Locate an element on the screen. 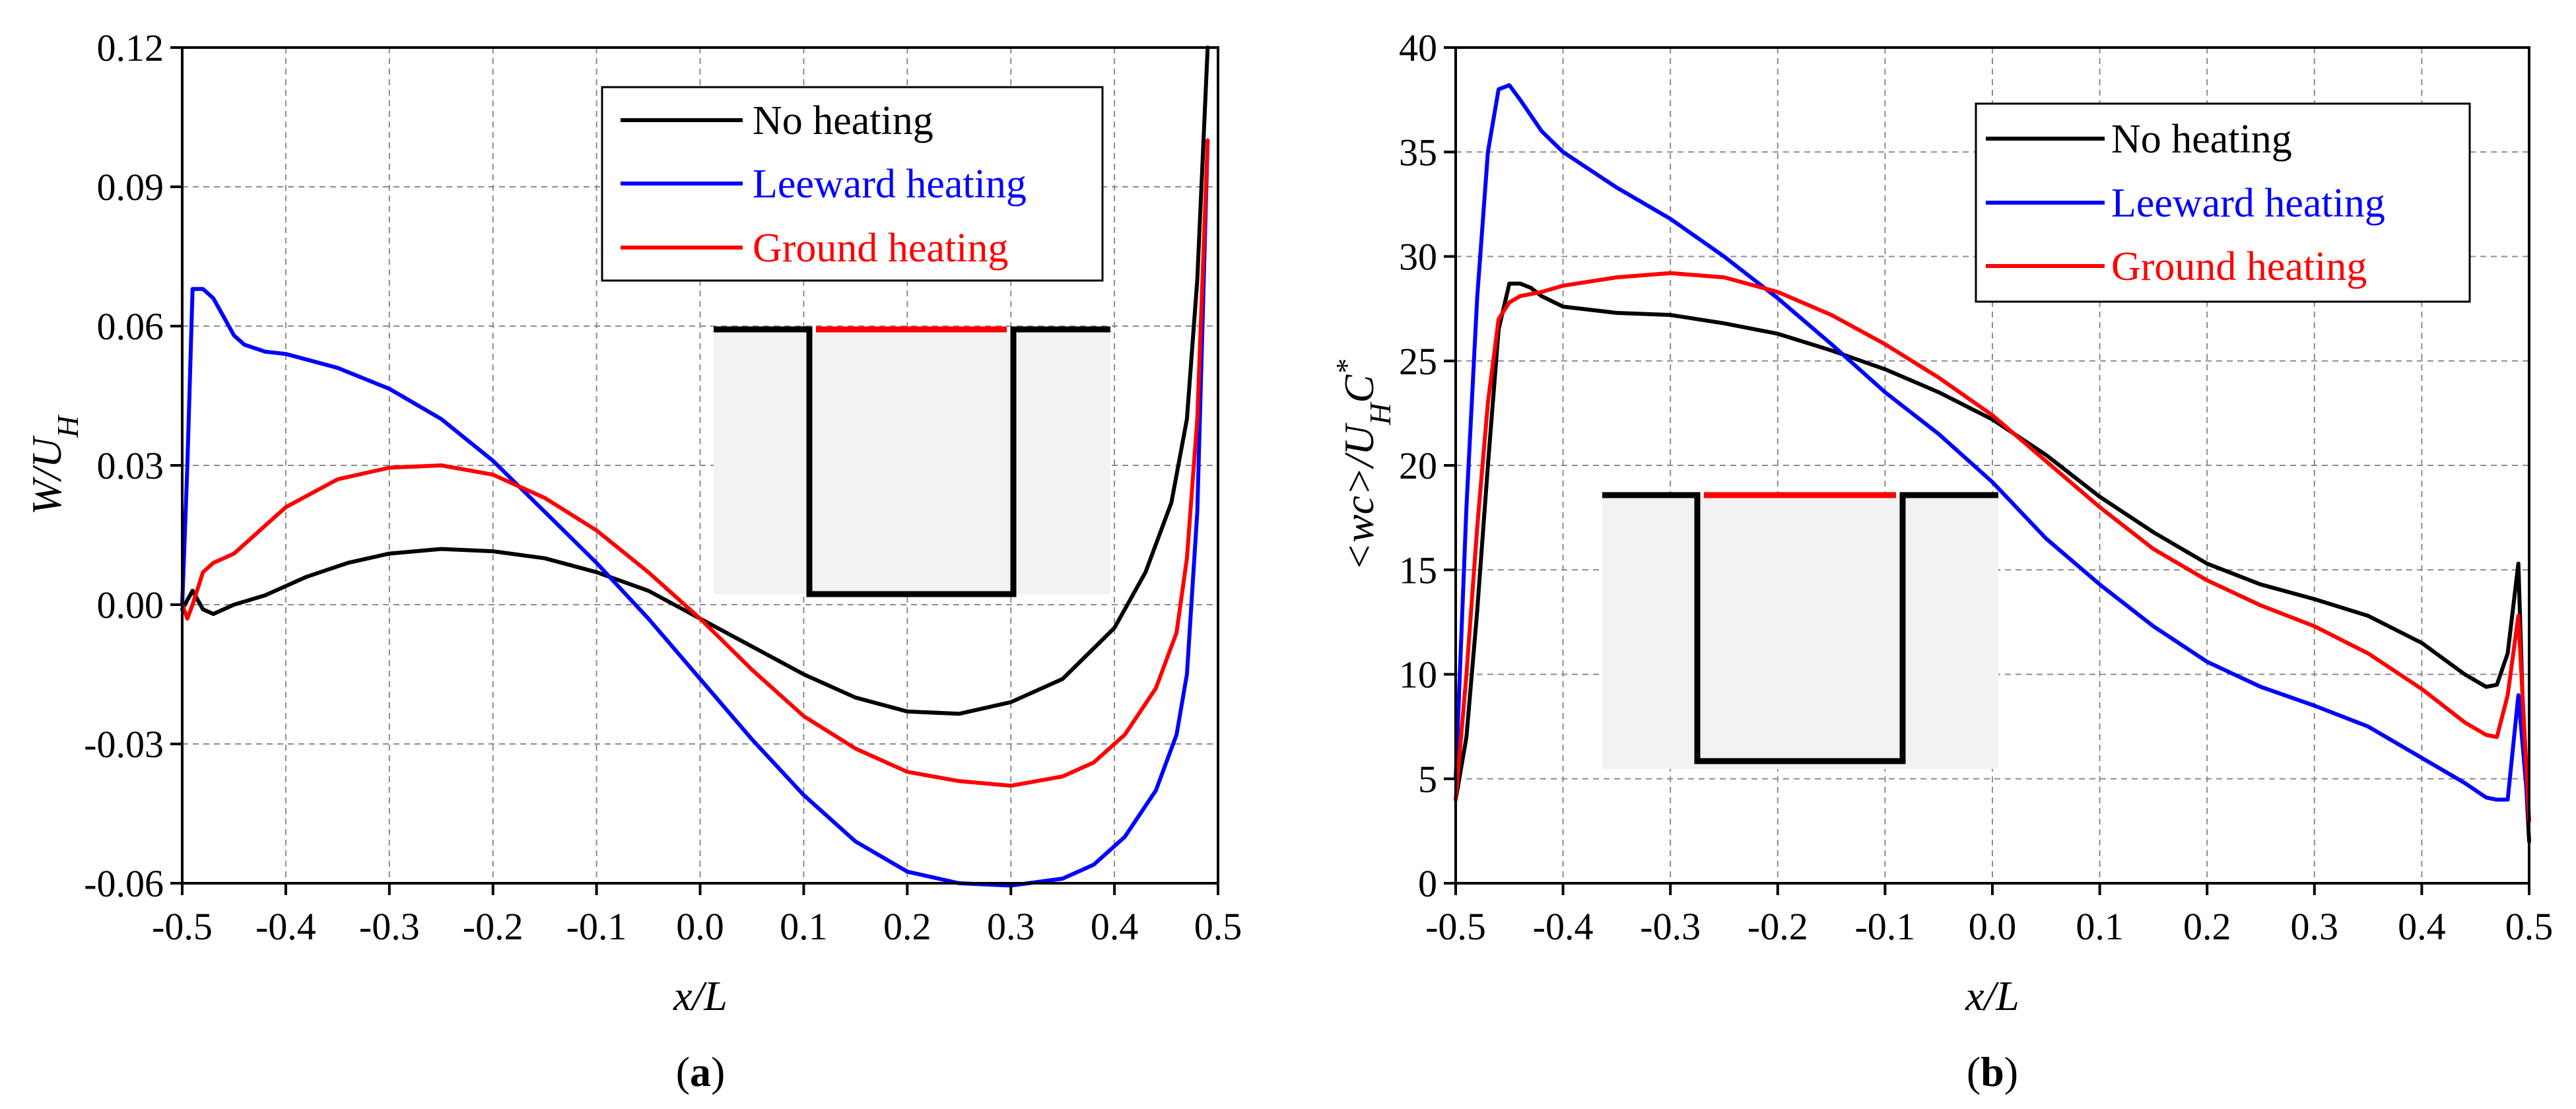  legend-b-label-0: No heating is located at coordinates (2202, 139).